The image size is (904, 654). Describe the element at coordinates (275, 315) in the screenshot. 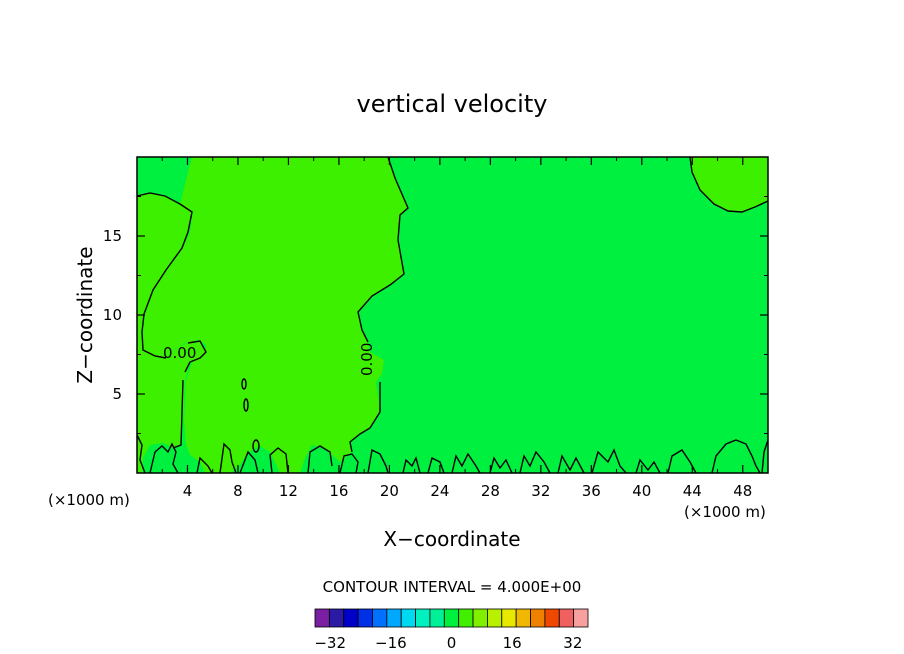

I see `central-positive-region` at that location.